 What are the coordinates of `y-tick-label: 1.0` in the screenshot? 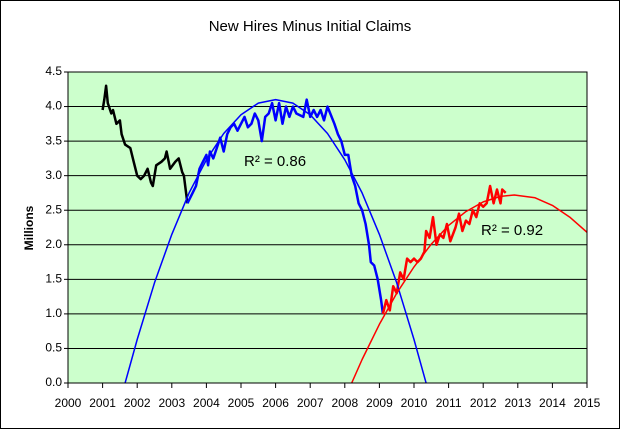 It's located at (53, 313).